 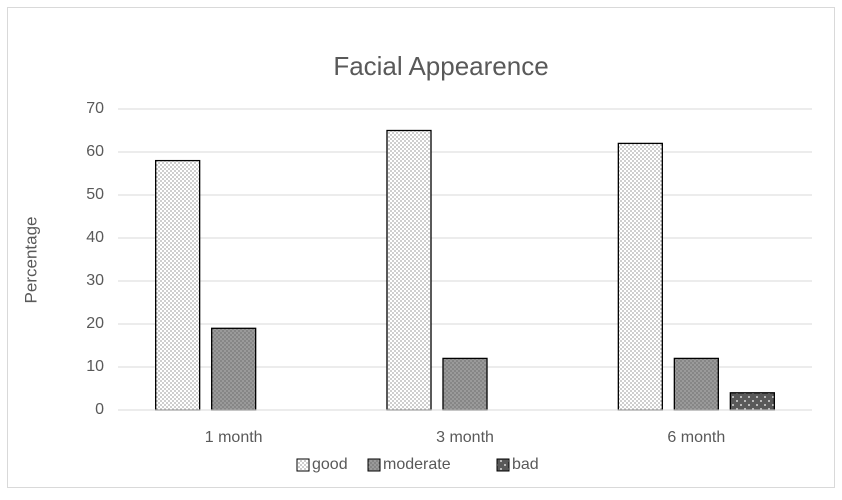 I want to click on legend-label: good, so click(x=330, y=464).